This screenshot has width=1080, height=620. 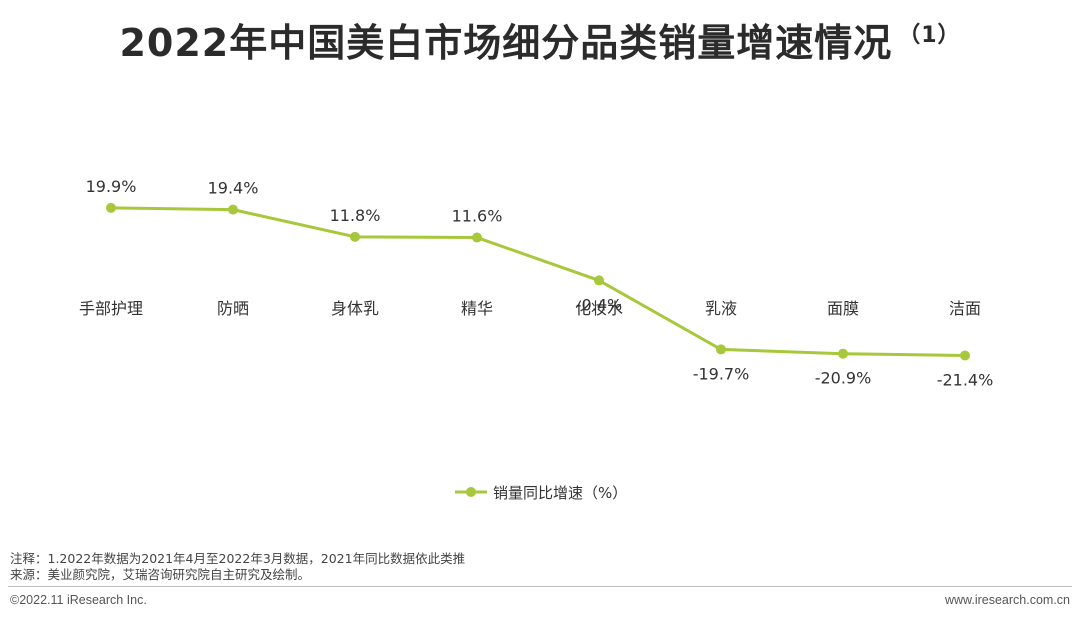 I want to click on data-label: -20.9%, so click(x=843, y=378).